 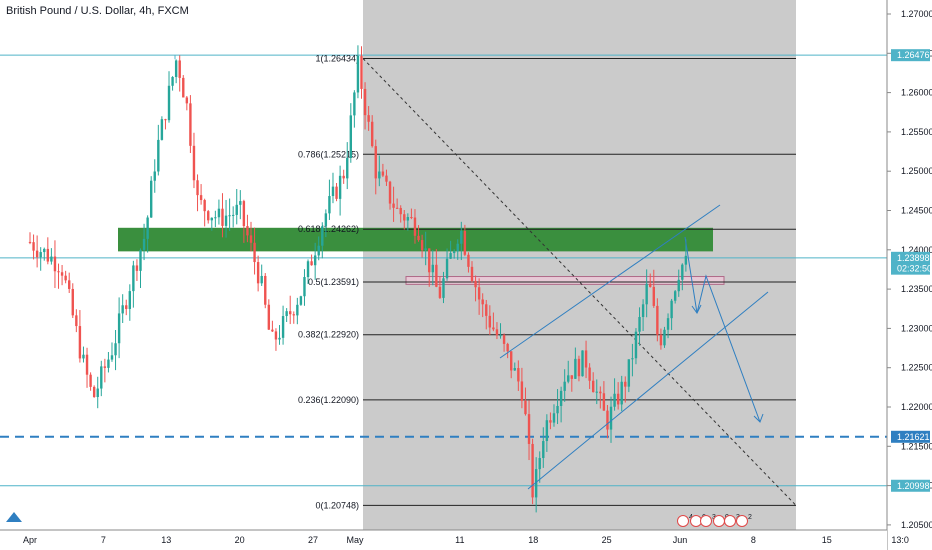 What do you see at coordinates (337, 505) in the screenshot?
I see `fib-level-label-6: 0(1.20748)` at bounding box center [337, 505].